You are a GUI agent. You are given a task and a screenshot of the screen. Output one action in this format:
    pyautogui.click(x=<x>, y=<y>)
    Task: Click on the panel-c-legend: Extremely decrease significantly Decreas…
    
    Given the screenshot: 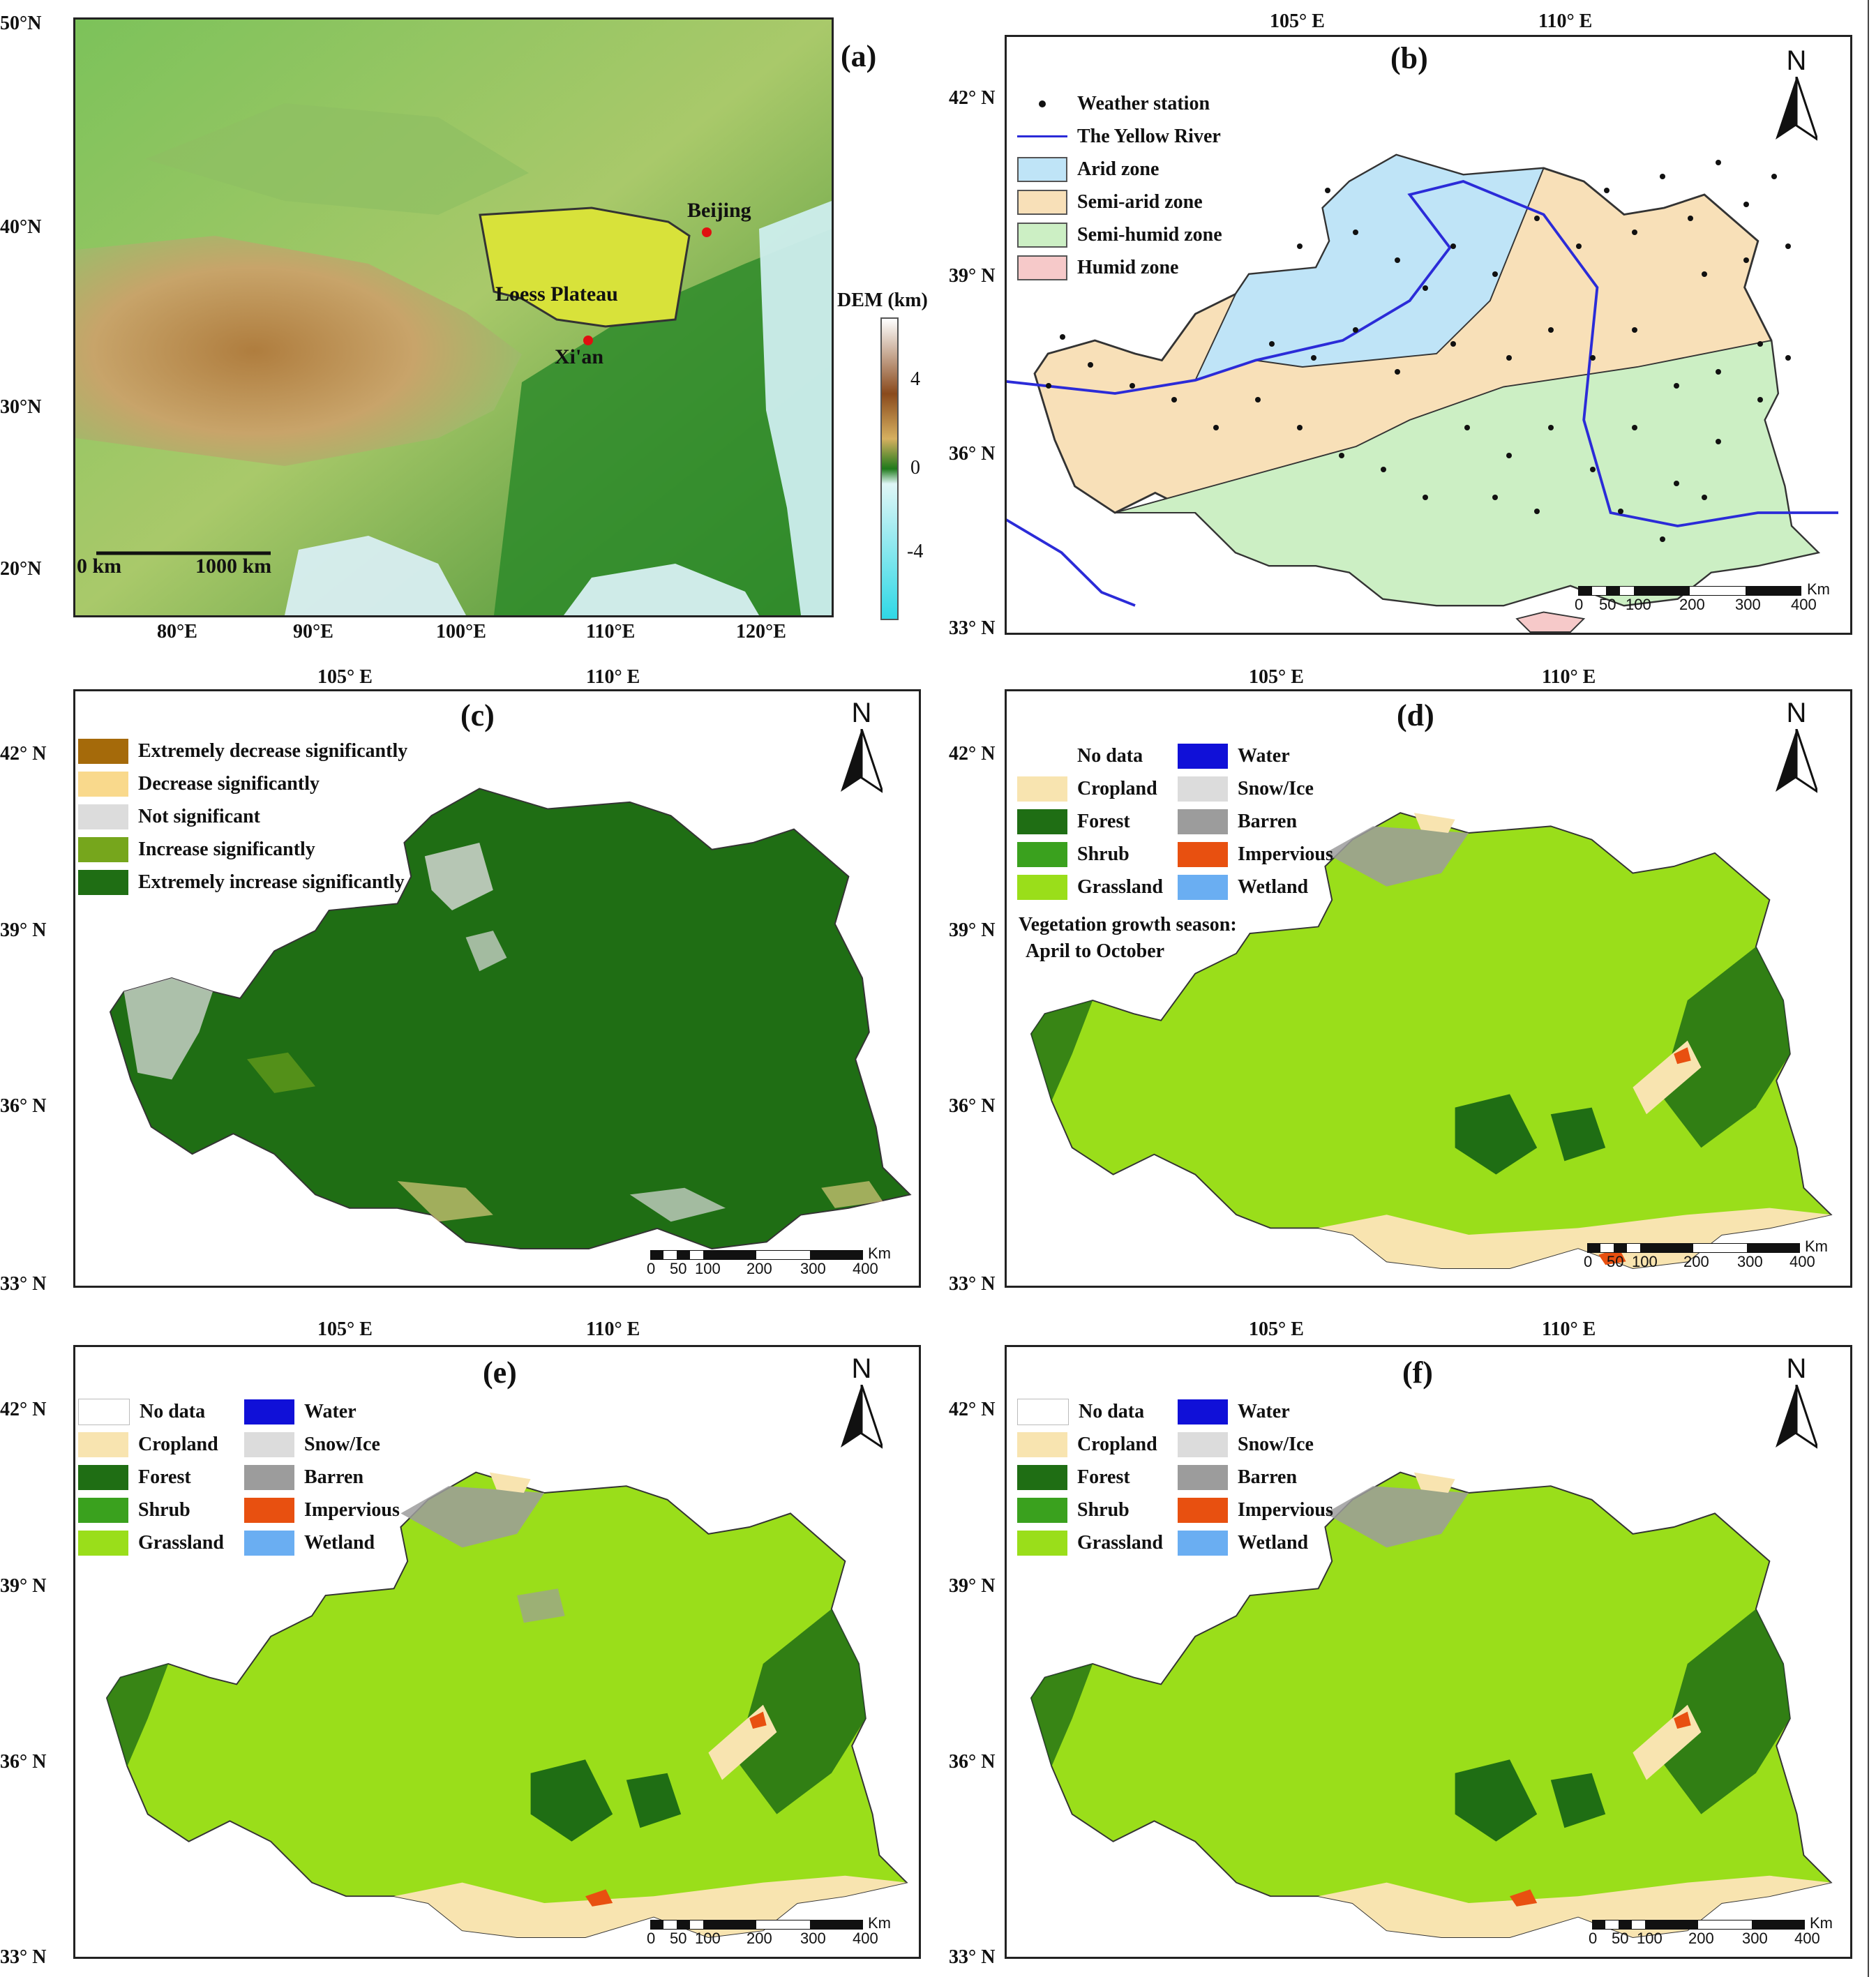 What is the action you would take?
    pyautogui.click(x=242, y=817)
    